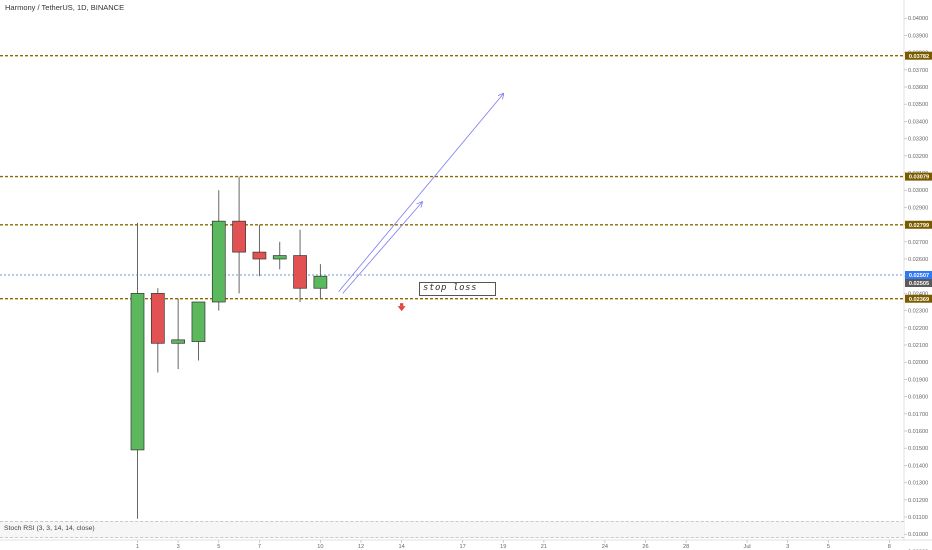 This screenshot has width=932, height=550. What do you see at coordinates (918, 191) in the screenshot?
I see `y-tick-label: 0.03000` at bounding box center [918, 191].